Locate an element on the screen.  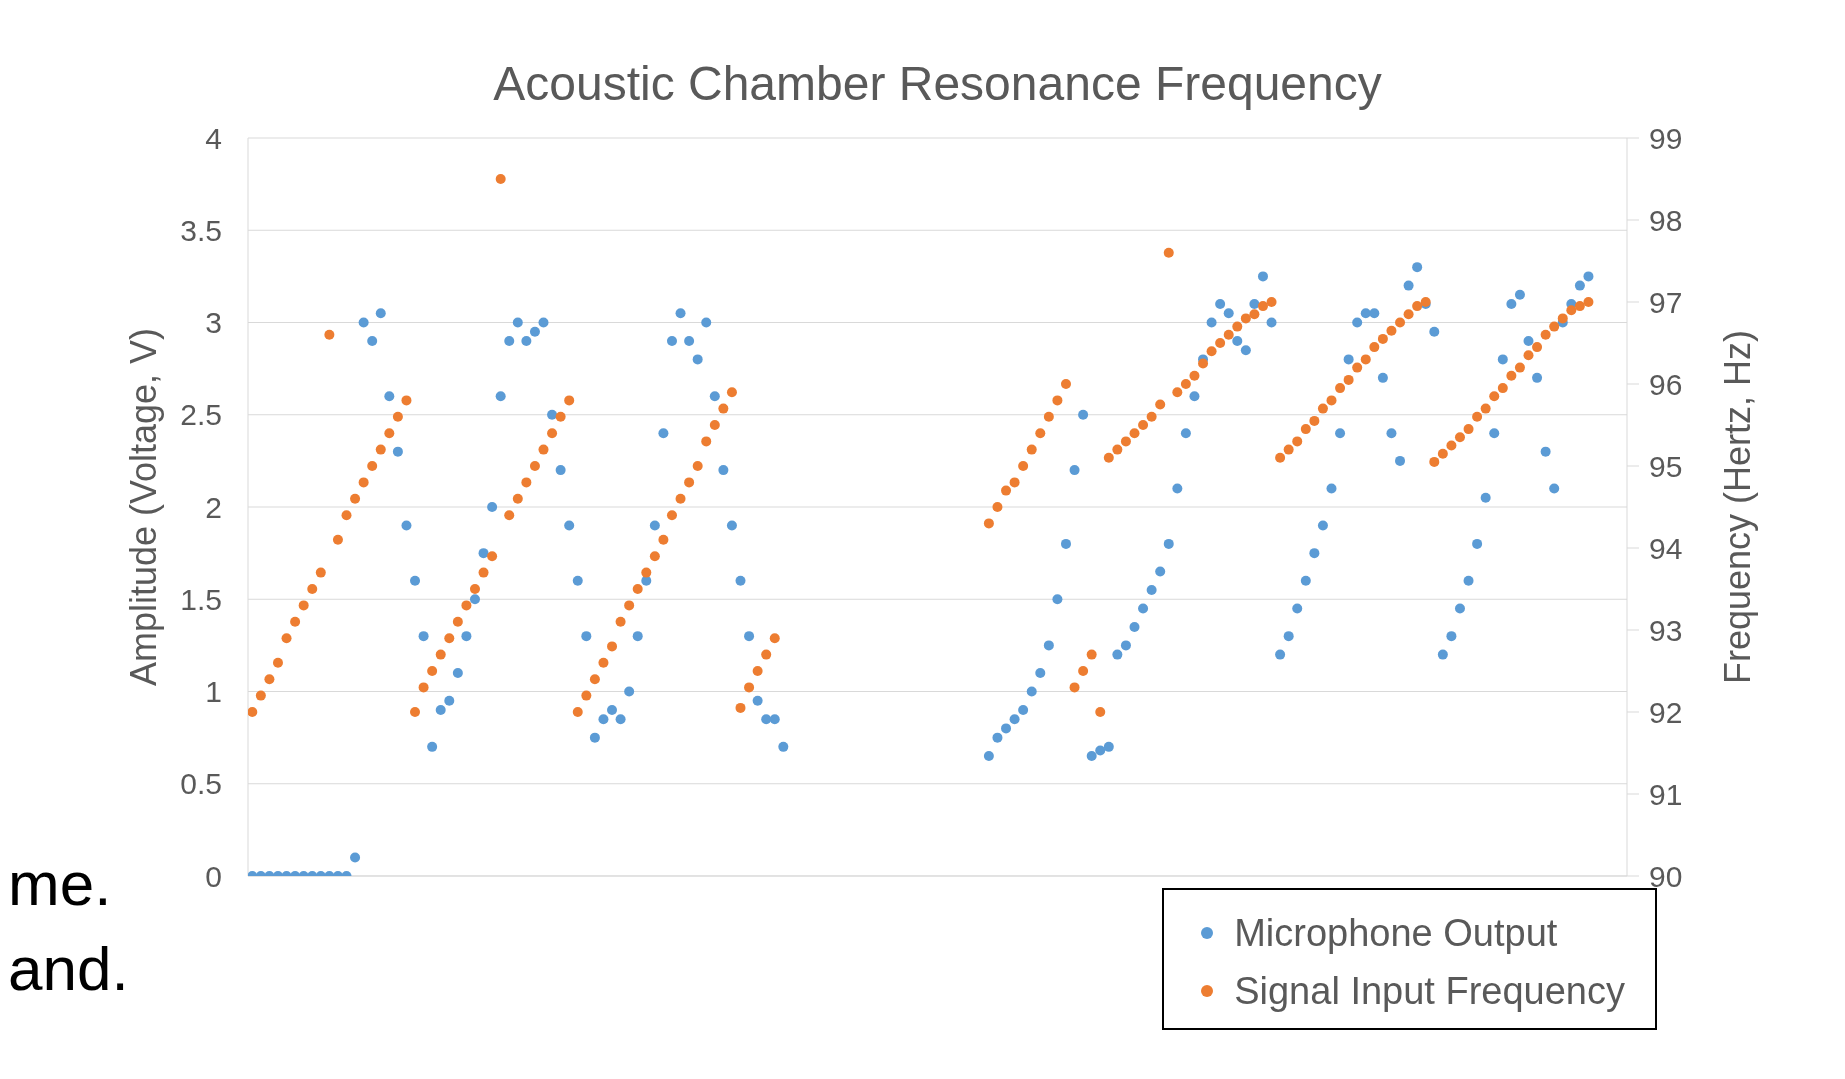
legend-label: Signal Input Frequency is located at coordinates (1429, 991).